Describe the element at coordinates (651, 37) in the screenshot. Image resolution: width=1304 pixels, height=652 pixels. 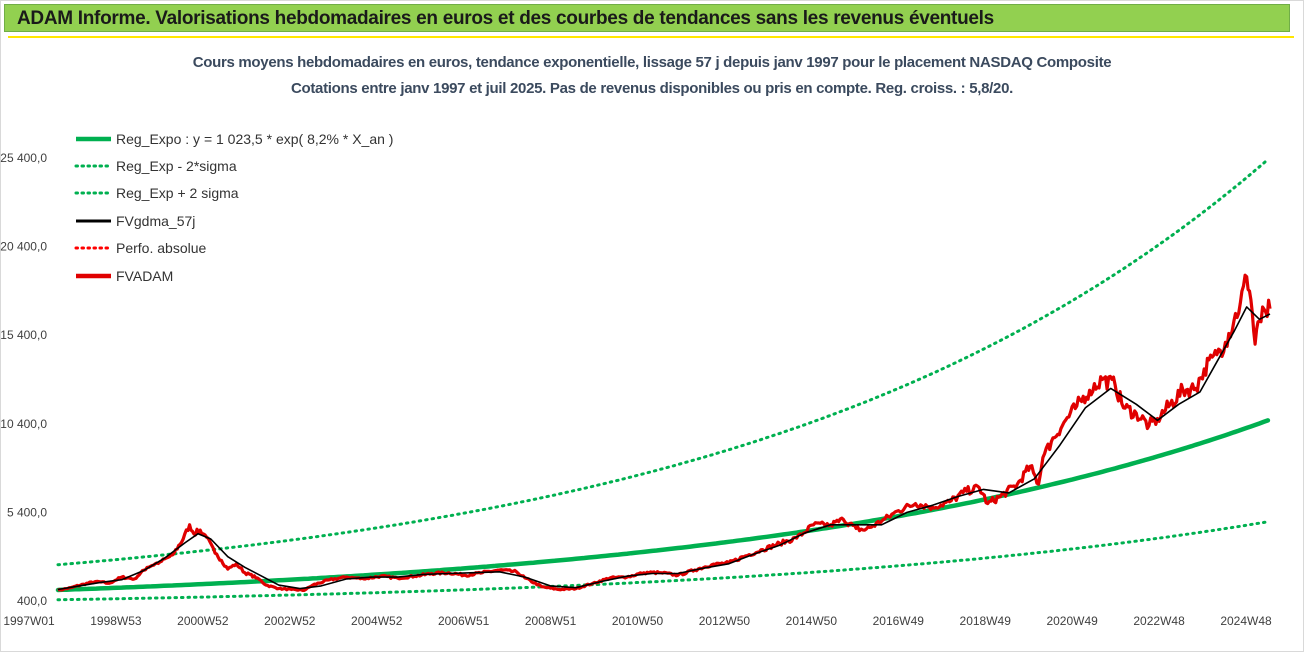
I see `banner-accent-line` at that location.